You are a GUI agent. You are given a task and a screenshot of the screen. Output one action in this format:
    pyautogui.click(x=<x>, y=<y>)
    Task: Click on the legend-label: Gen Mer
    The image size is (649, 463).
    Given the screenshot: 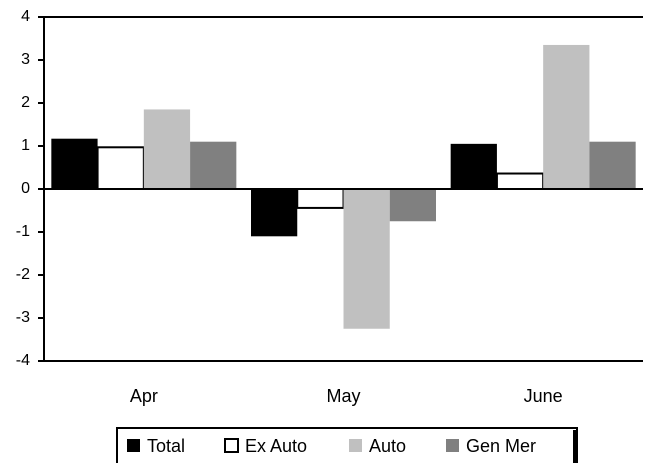 What is the action you would take?
    pyautogui.click(x=501, y=446)
    